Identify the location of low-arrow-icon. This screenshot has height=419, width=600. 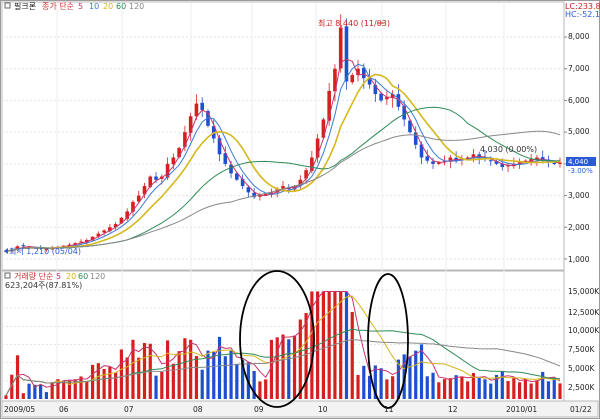
(6, 251).